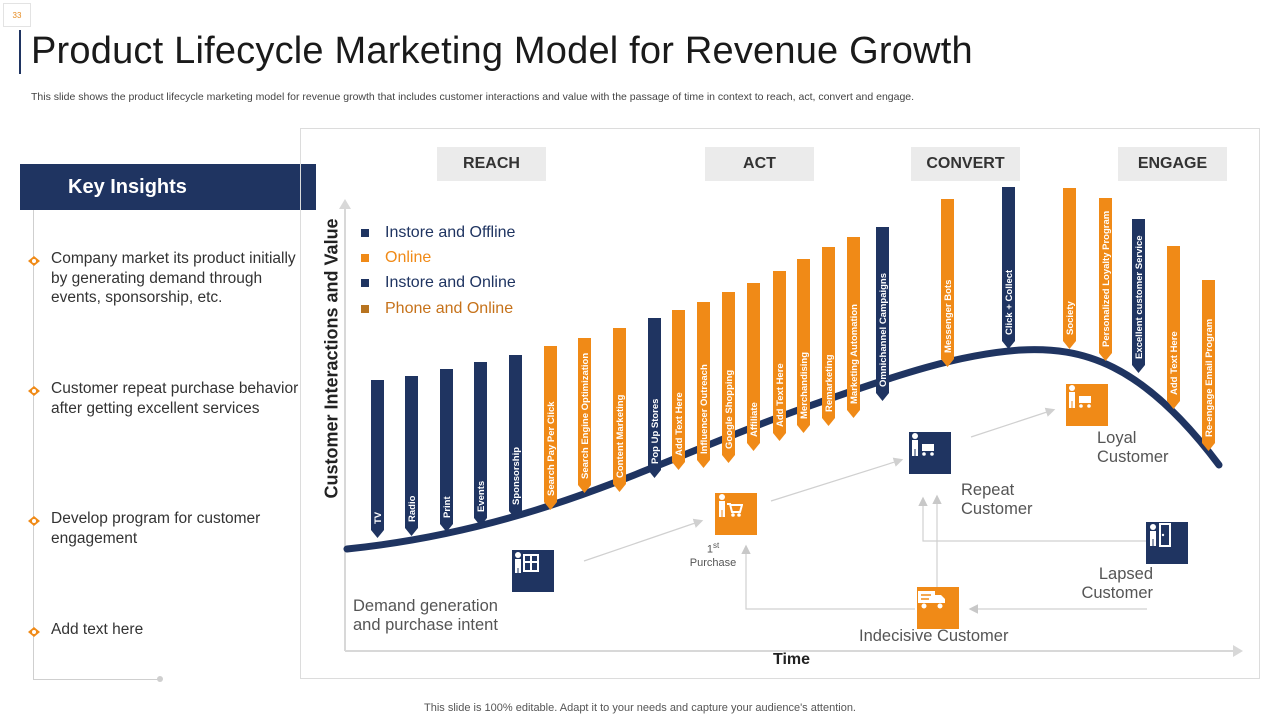  What do you see at coordinates (160, 679) in the screenshot?
I see `insights-end-dot` at bounding box center [160, 679].